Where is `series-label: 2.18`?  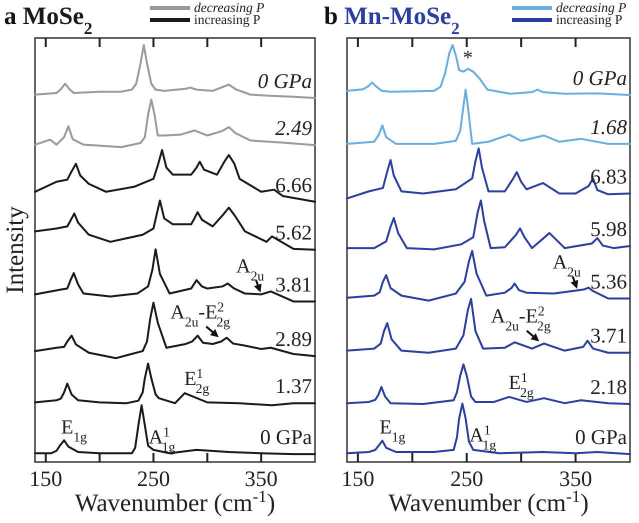
series-label: 2.18 is located at coordinates (608, 387).